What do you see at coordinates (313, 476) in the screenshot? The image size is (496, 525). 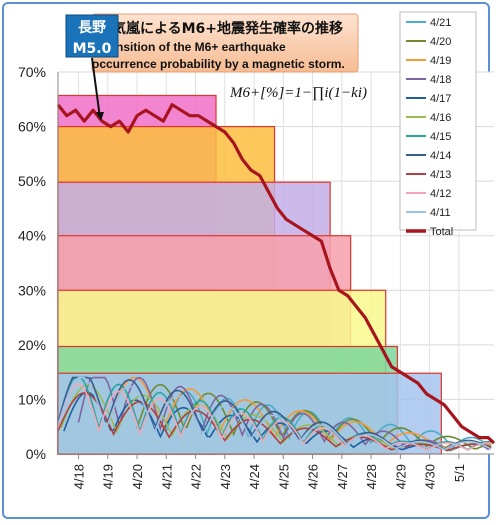 I see `x-tick-label: 4/26` at bounding box center [313, 476].